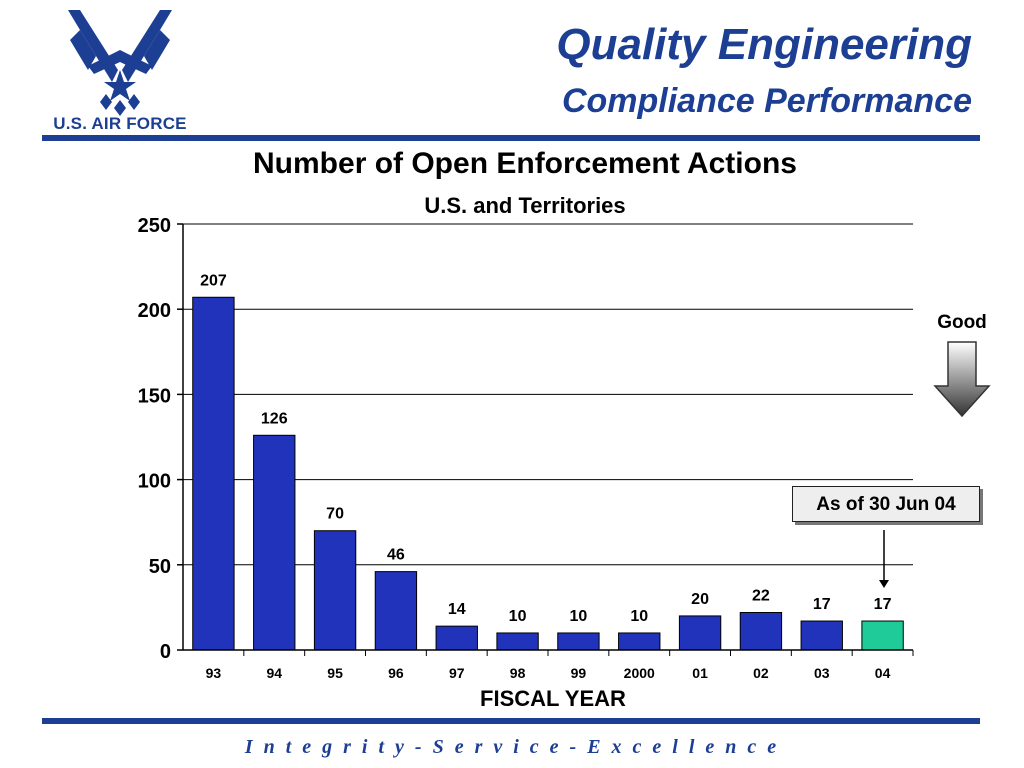  I want to click on x-tick-label: 97, so click(457, 673).